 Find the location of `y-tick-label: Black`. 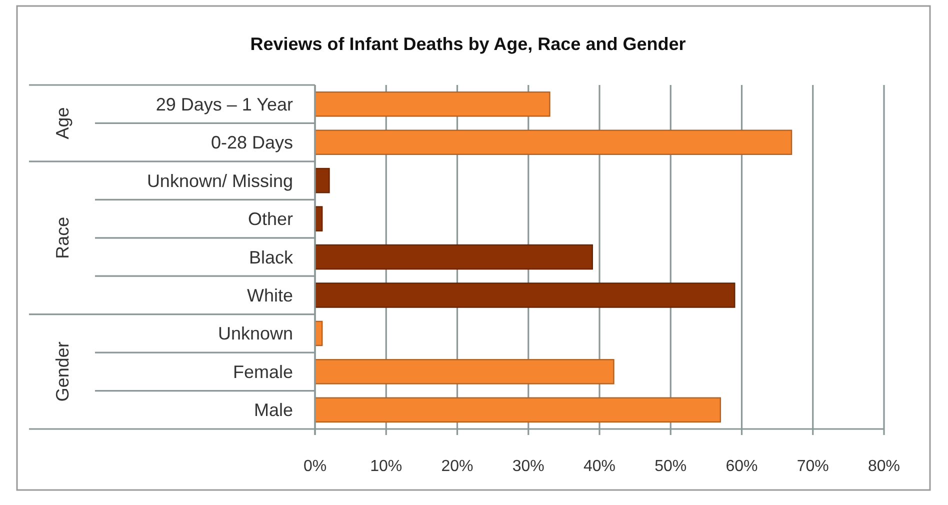

y-tick-label: Black is located at coordinates (271, 257).